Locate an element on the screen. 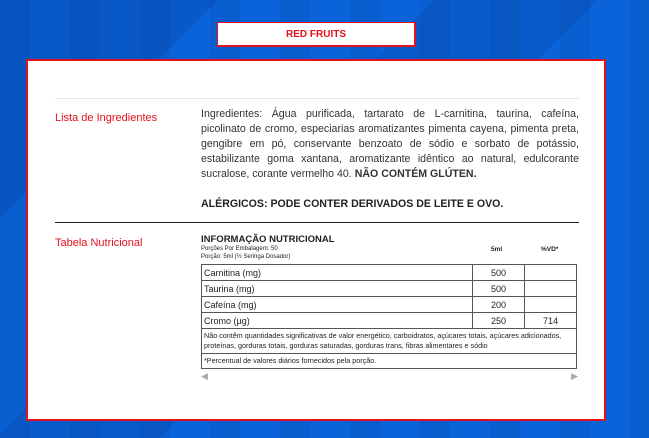  portion: Porção: 5ml (½ Seringa Dosador) is located at coordinates (246, 257).